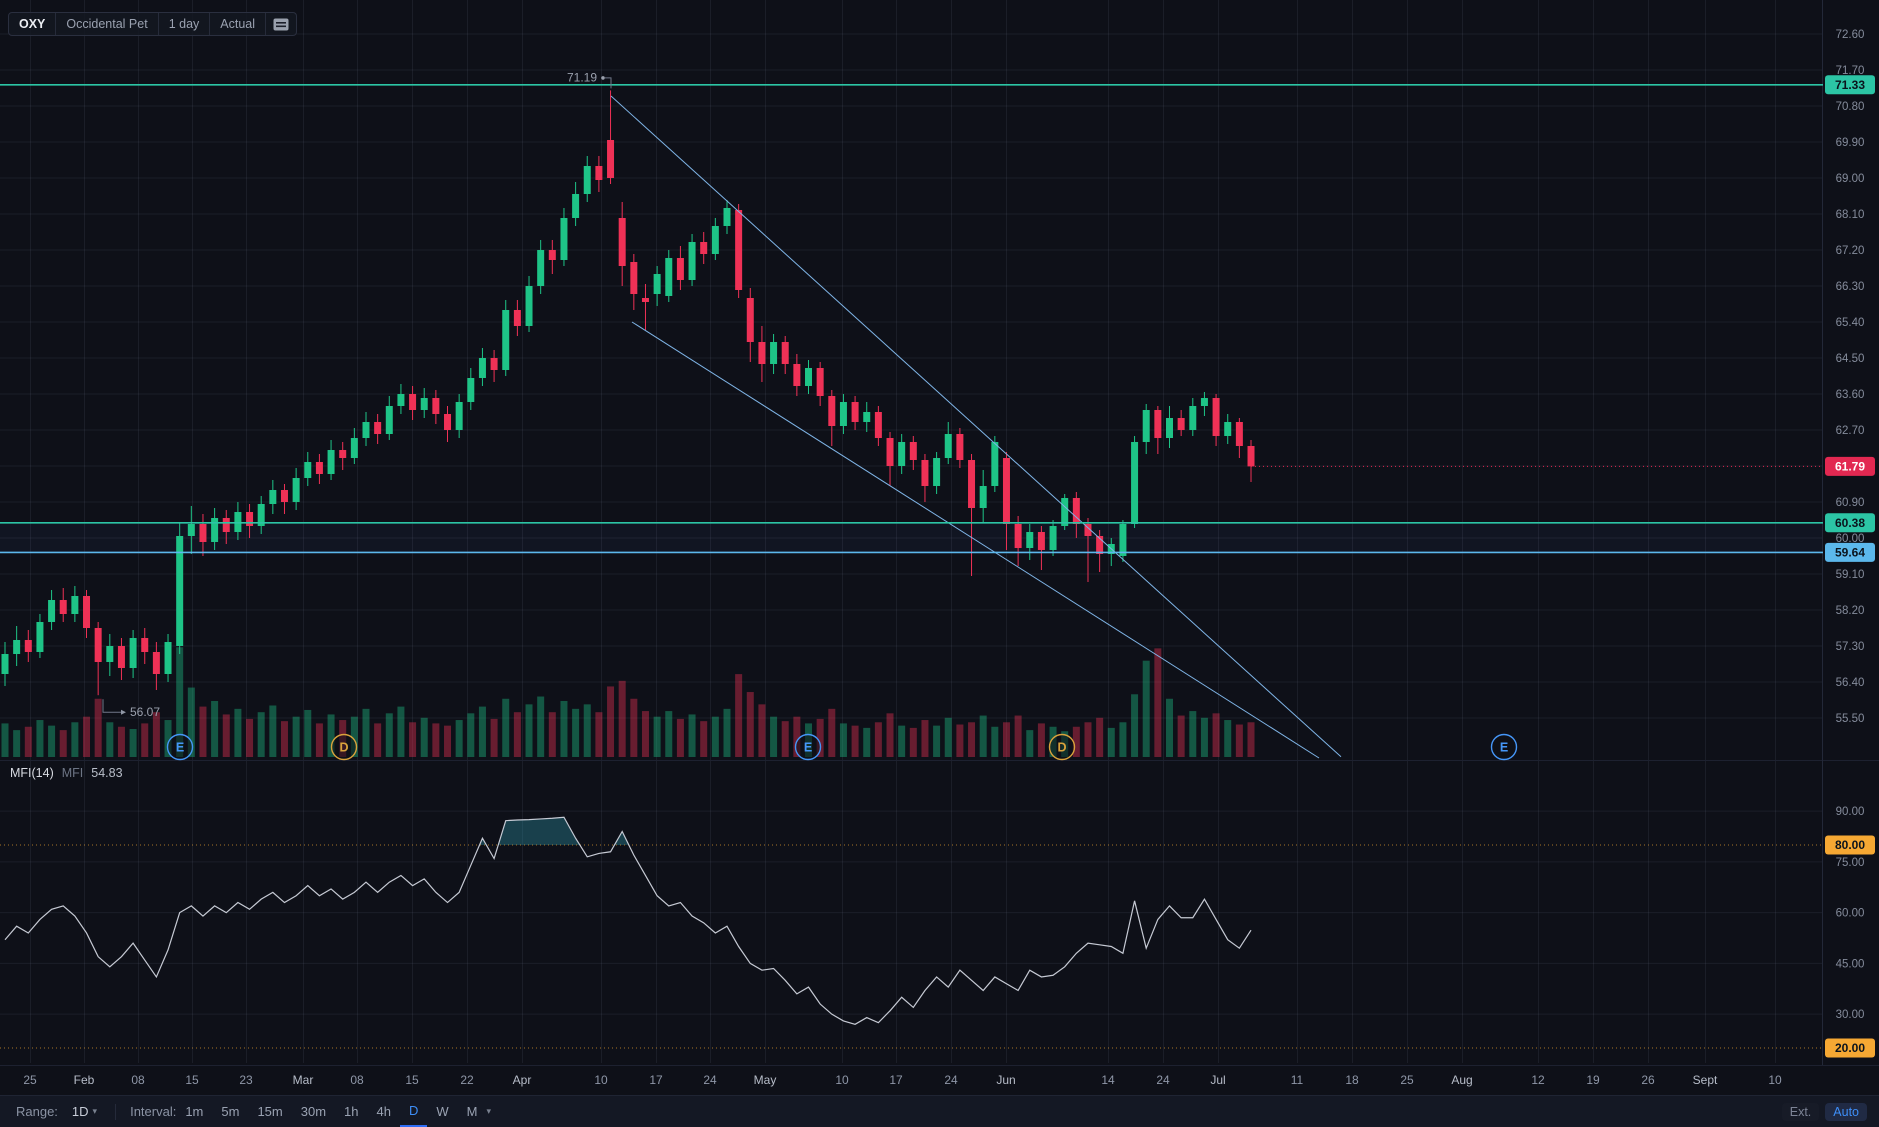 This screenshot has width=1879, height=1127. I want to click on svg-text: 69.90, so click(1850, 143).